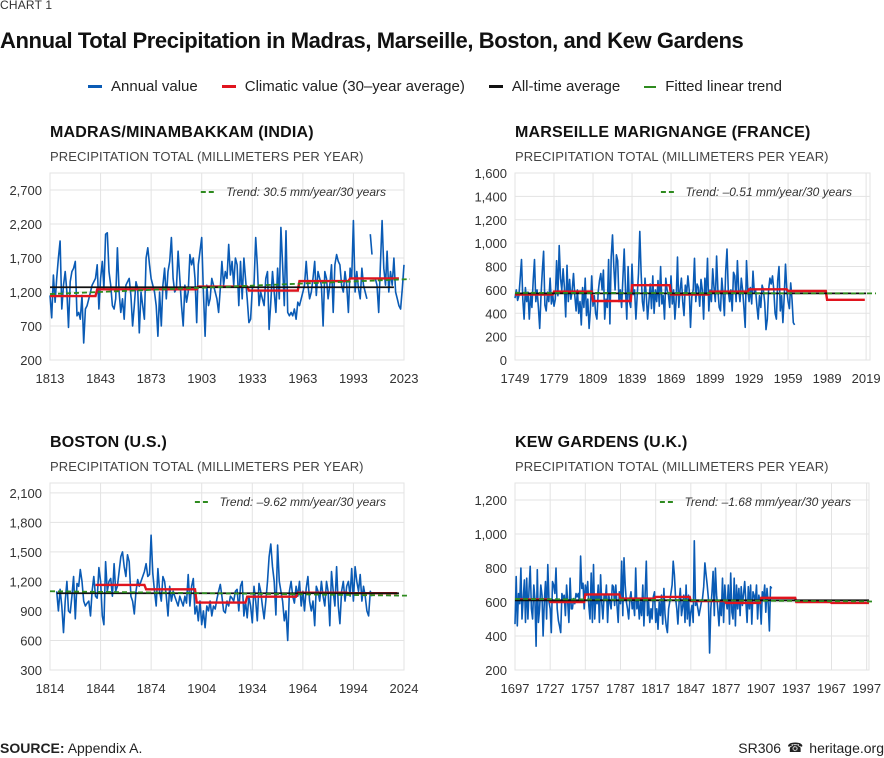 The image size is (884, 758). I want to click on y-tick-label: 1,700, so click(25, 258).